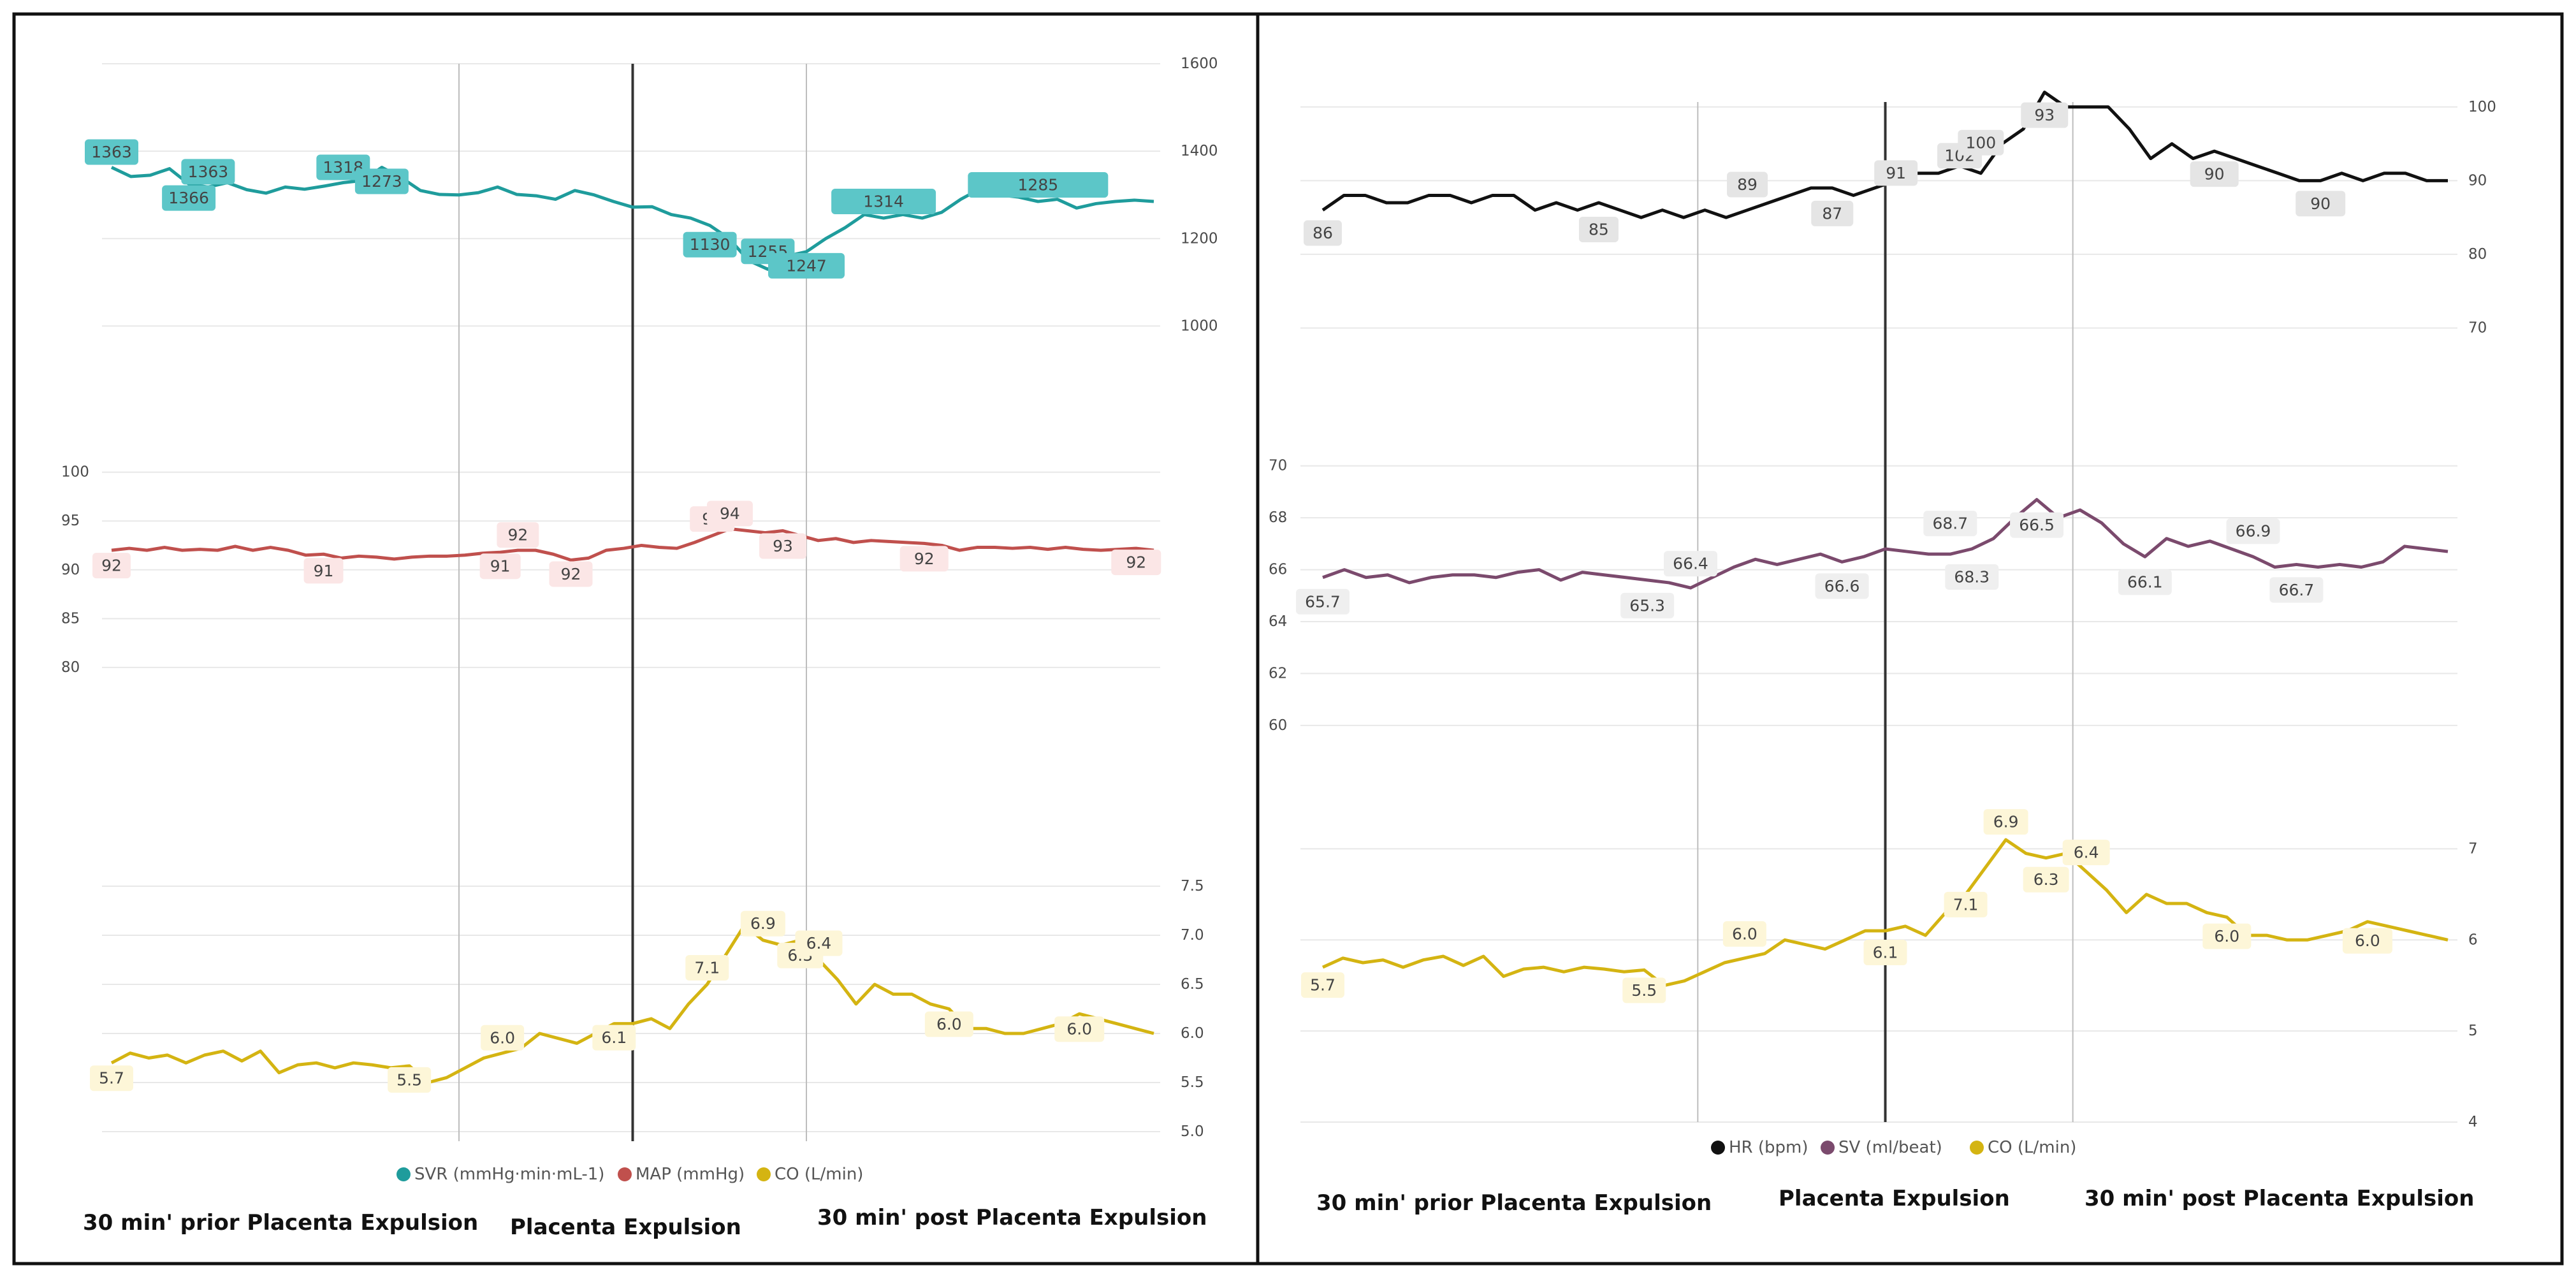 The width and height of the screenshot is (2576, 1277). I want to click on axis-tick-label: 4, so click(2473, 1122).